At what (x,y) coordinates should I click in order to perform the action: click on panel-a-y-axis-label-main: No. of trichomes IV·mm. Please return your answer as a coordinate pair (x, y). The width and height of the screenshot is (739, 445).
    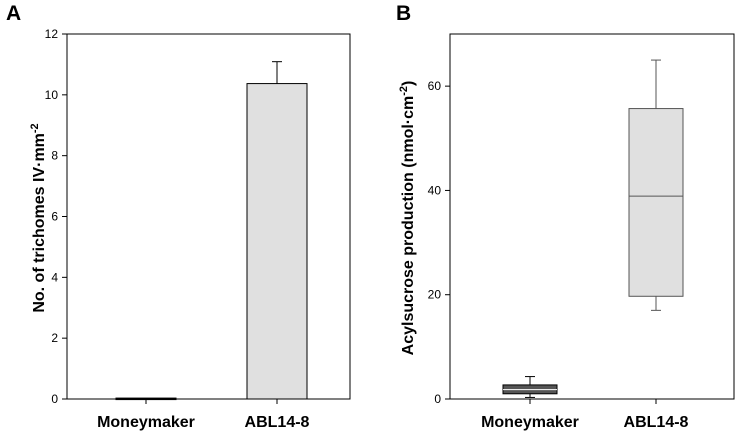
    Looking at the image, I should click on (39, 223).